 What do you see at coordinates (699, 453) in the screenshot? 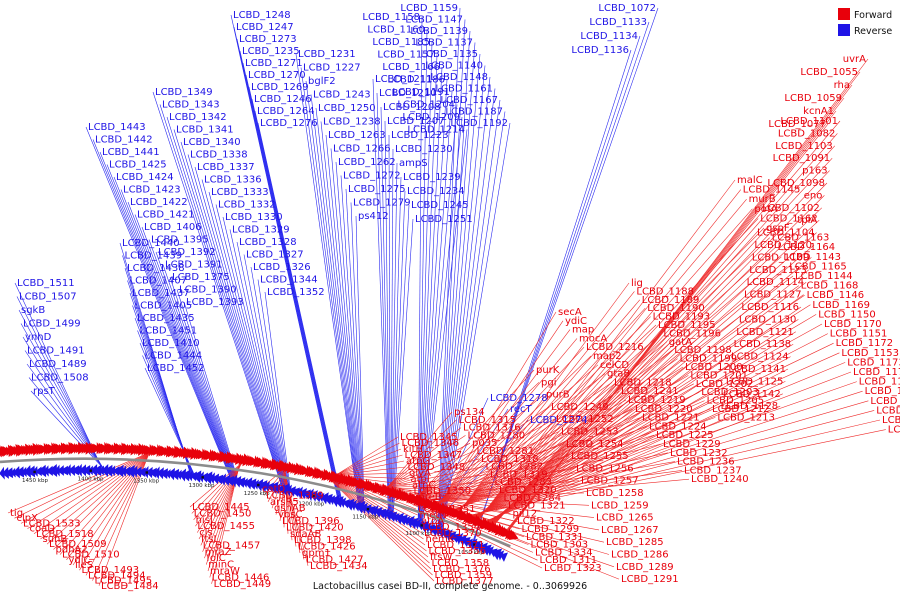
I see `gene-label: LCBD_1232` at bounding box center [699, 453].